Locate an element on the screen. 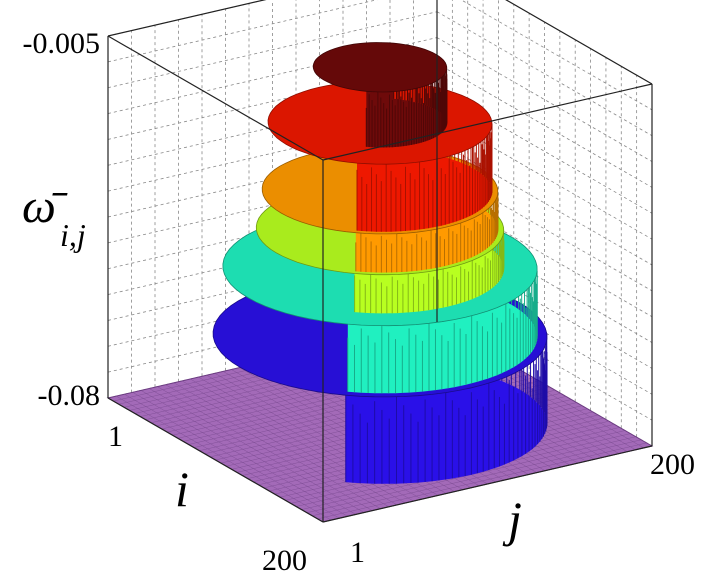 The height and width of the screenshot is (580, 711). j-tick-end: 200 is located at coordinates (672, 464).